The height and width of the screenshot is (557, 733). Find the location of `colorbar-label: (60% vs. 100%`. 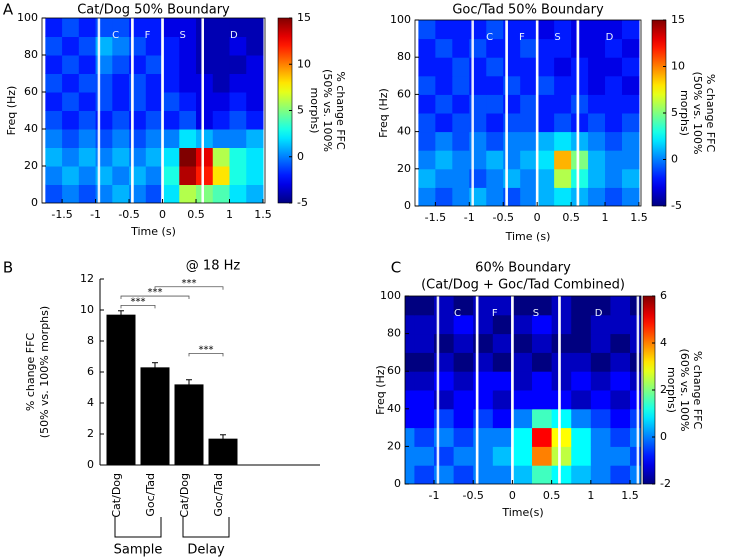

colorbar-label: (60% vs. 100% is located at coordinates (684, 390).